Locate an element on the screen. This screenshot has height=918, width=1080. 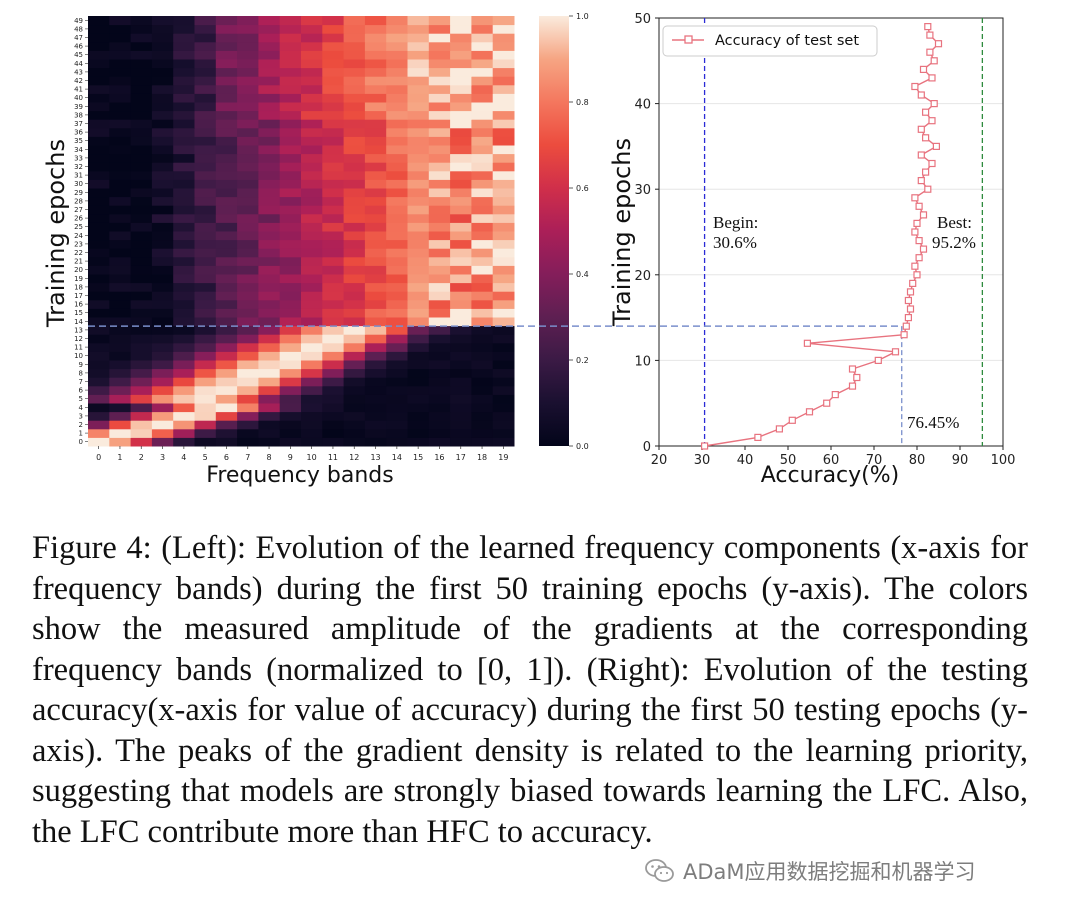
heatmap-x-tick-label: 18 is located at coordinates (482, 457).